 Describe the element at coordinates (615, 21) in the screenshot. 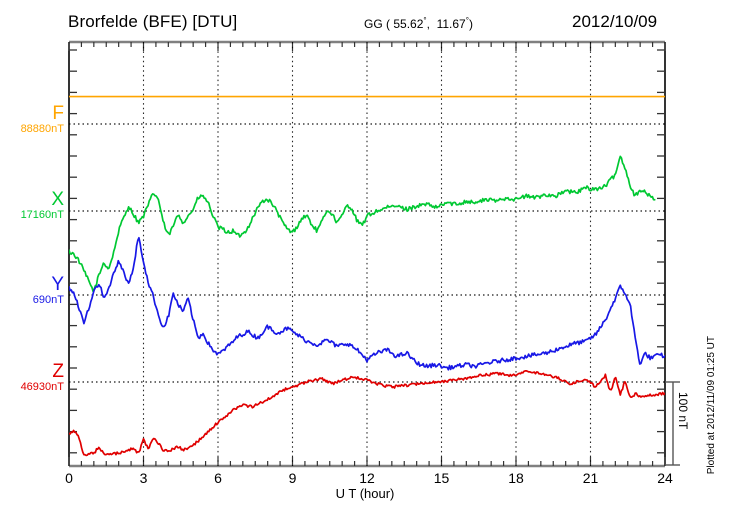

I see `observation-date: 2012/10/09` at that location.